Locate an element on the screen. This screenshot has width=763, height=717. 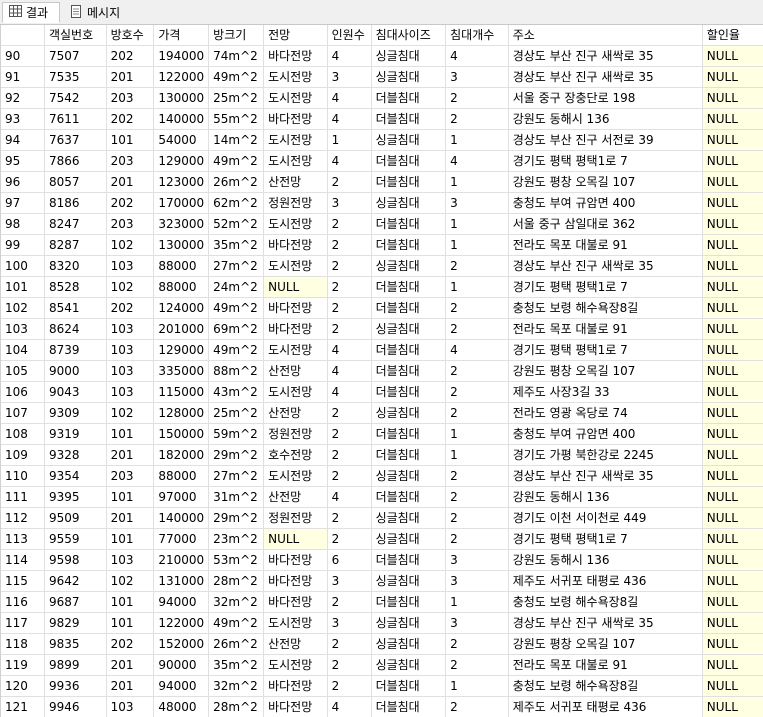
table-cell: 23m^2 is located at coordinates (236, 539).